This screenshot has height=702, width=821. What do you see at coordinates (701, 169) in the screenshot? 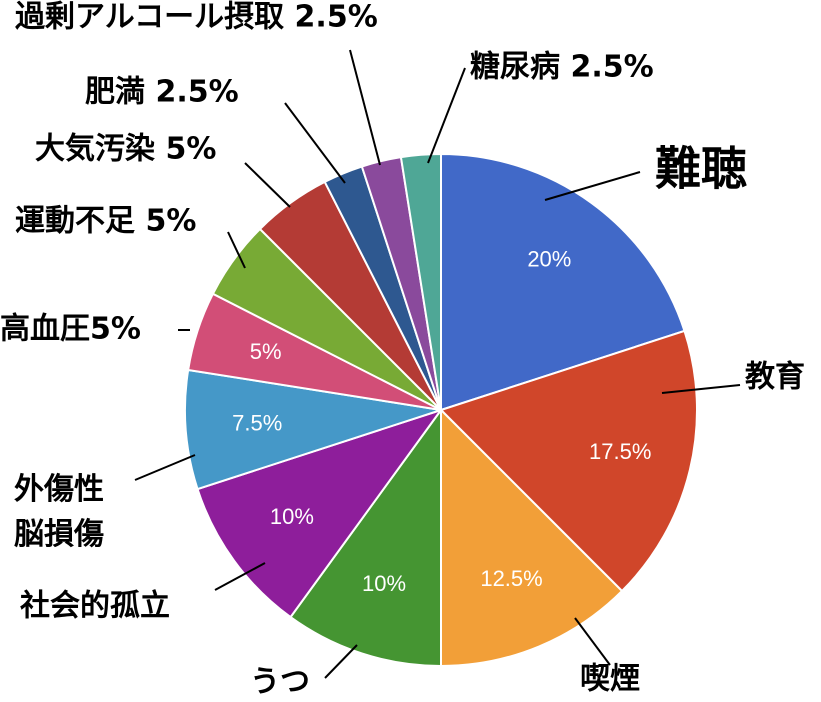
I see `category-label: 難聴` at bounding box center [701, 169].